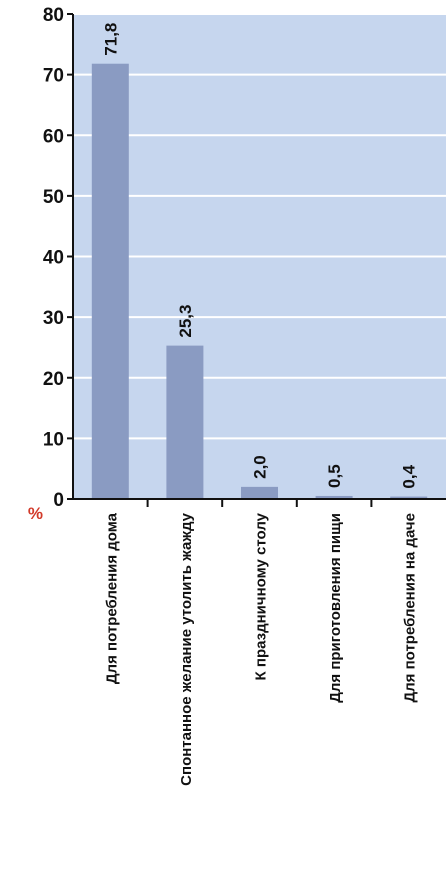 The width and height of the screenshot is (446, 879). What do you see at coordinates (35, 513) in the screenshot?
I see `y-unit-label: %` at bounding box center [35, 513].